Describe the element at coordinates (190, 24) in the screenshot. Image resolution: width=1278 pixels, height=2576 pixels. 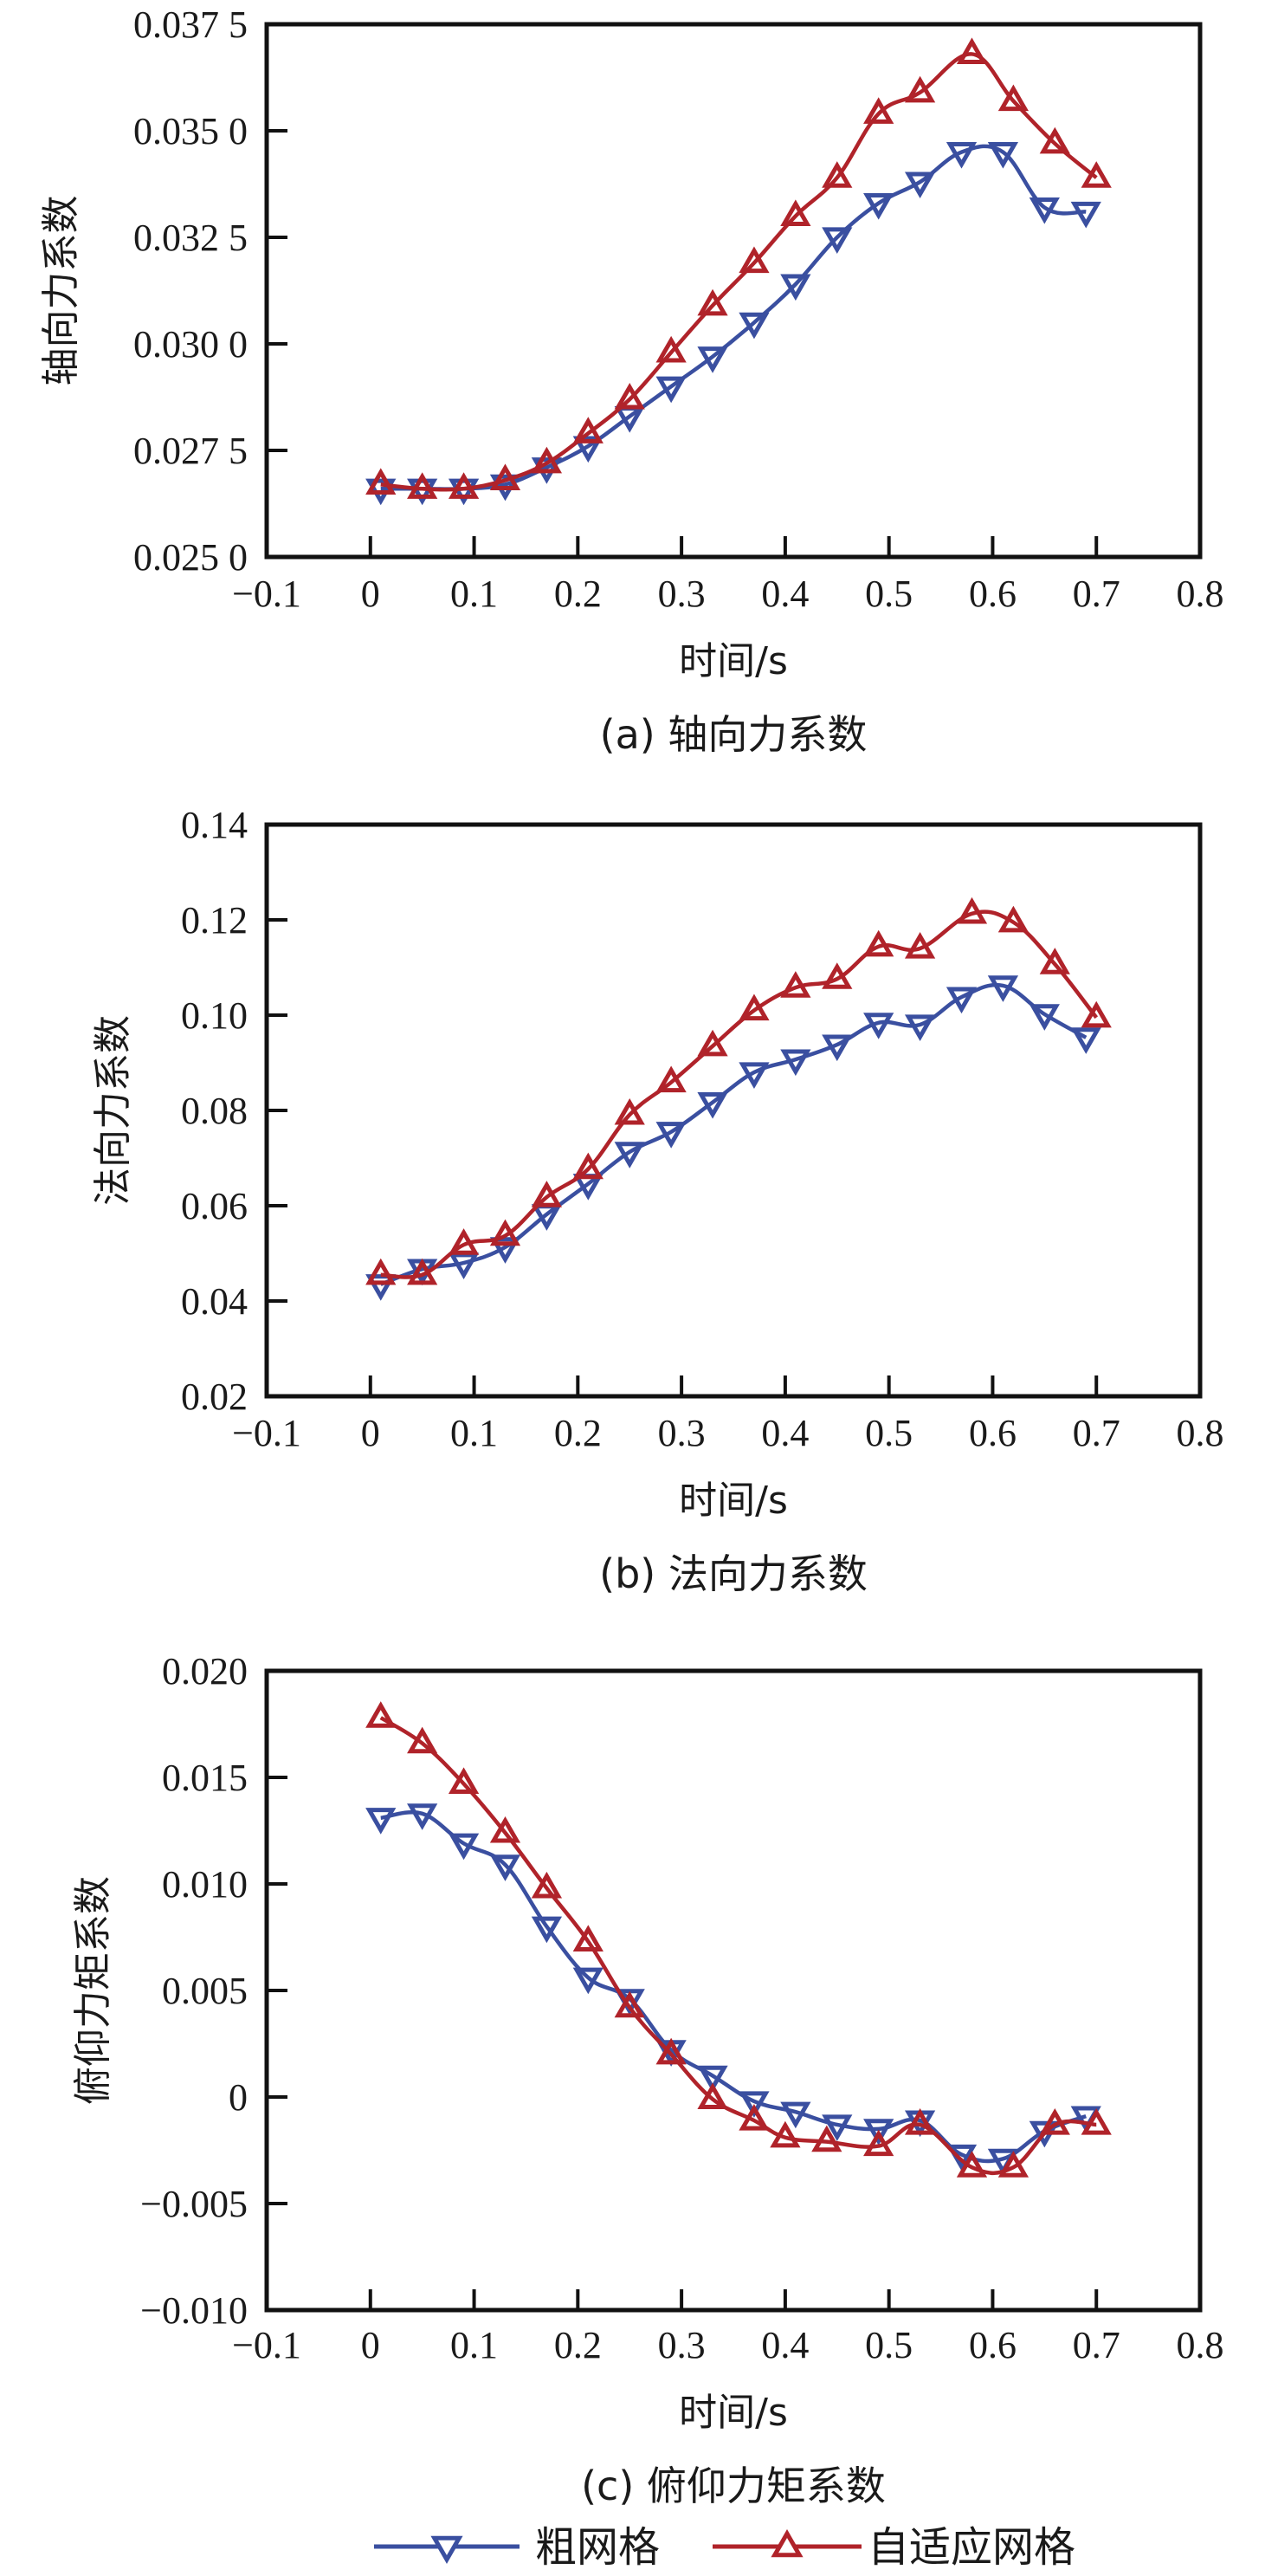
I see `y-tick-label: 0.037 5` at that location.